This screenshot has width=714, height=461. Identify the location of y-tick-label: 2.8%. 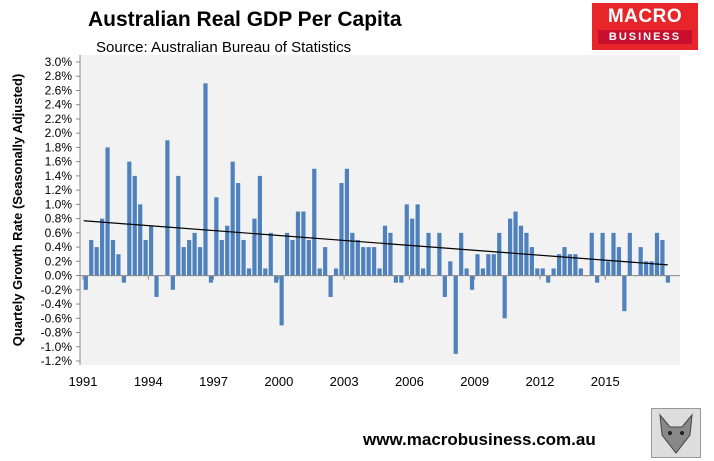
(59, 76).